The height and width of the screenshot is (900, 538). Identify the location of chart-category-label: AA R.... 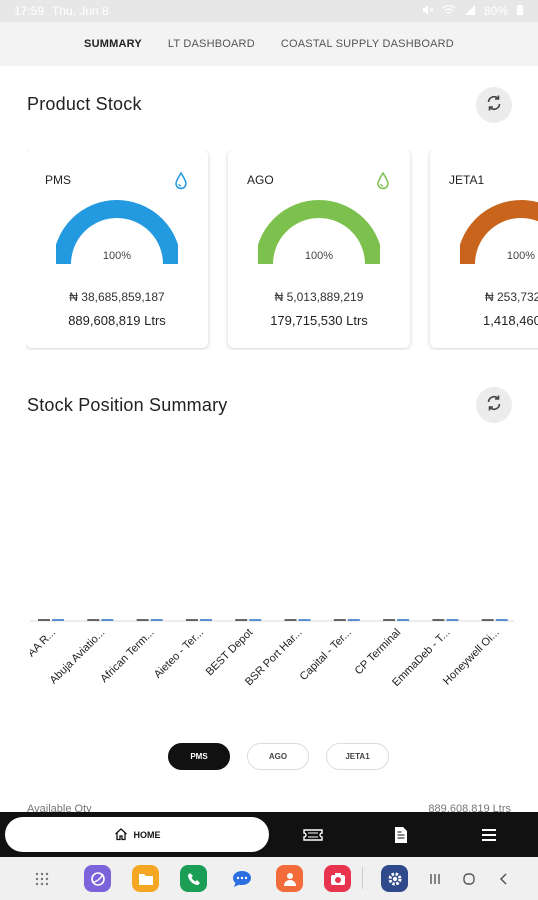
(44, 643).